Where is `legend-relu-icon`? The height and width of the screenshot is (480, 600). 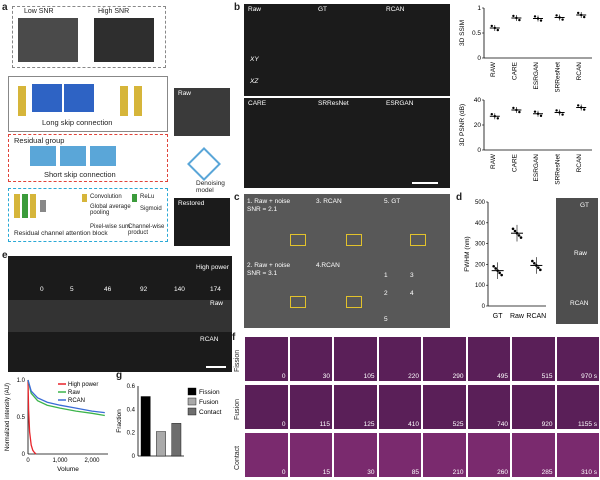
legend-relu-icon is located at coordinates (134, 198).